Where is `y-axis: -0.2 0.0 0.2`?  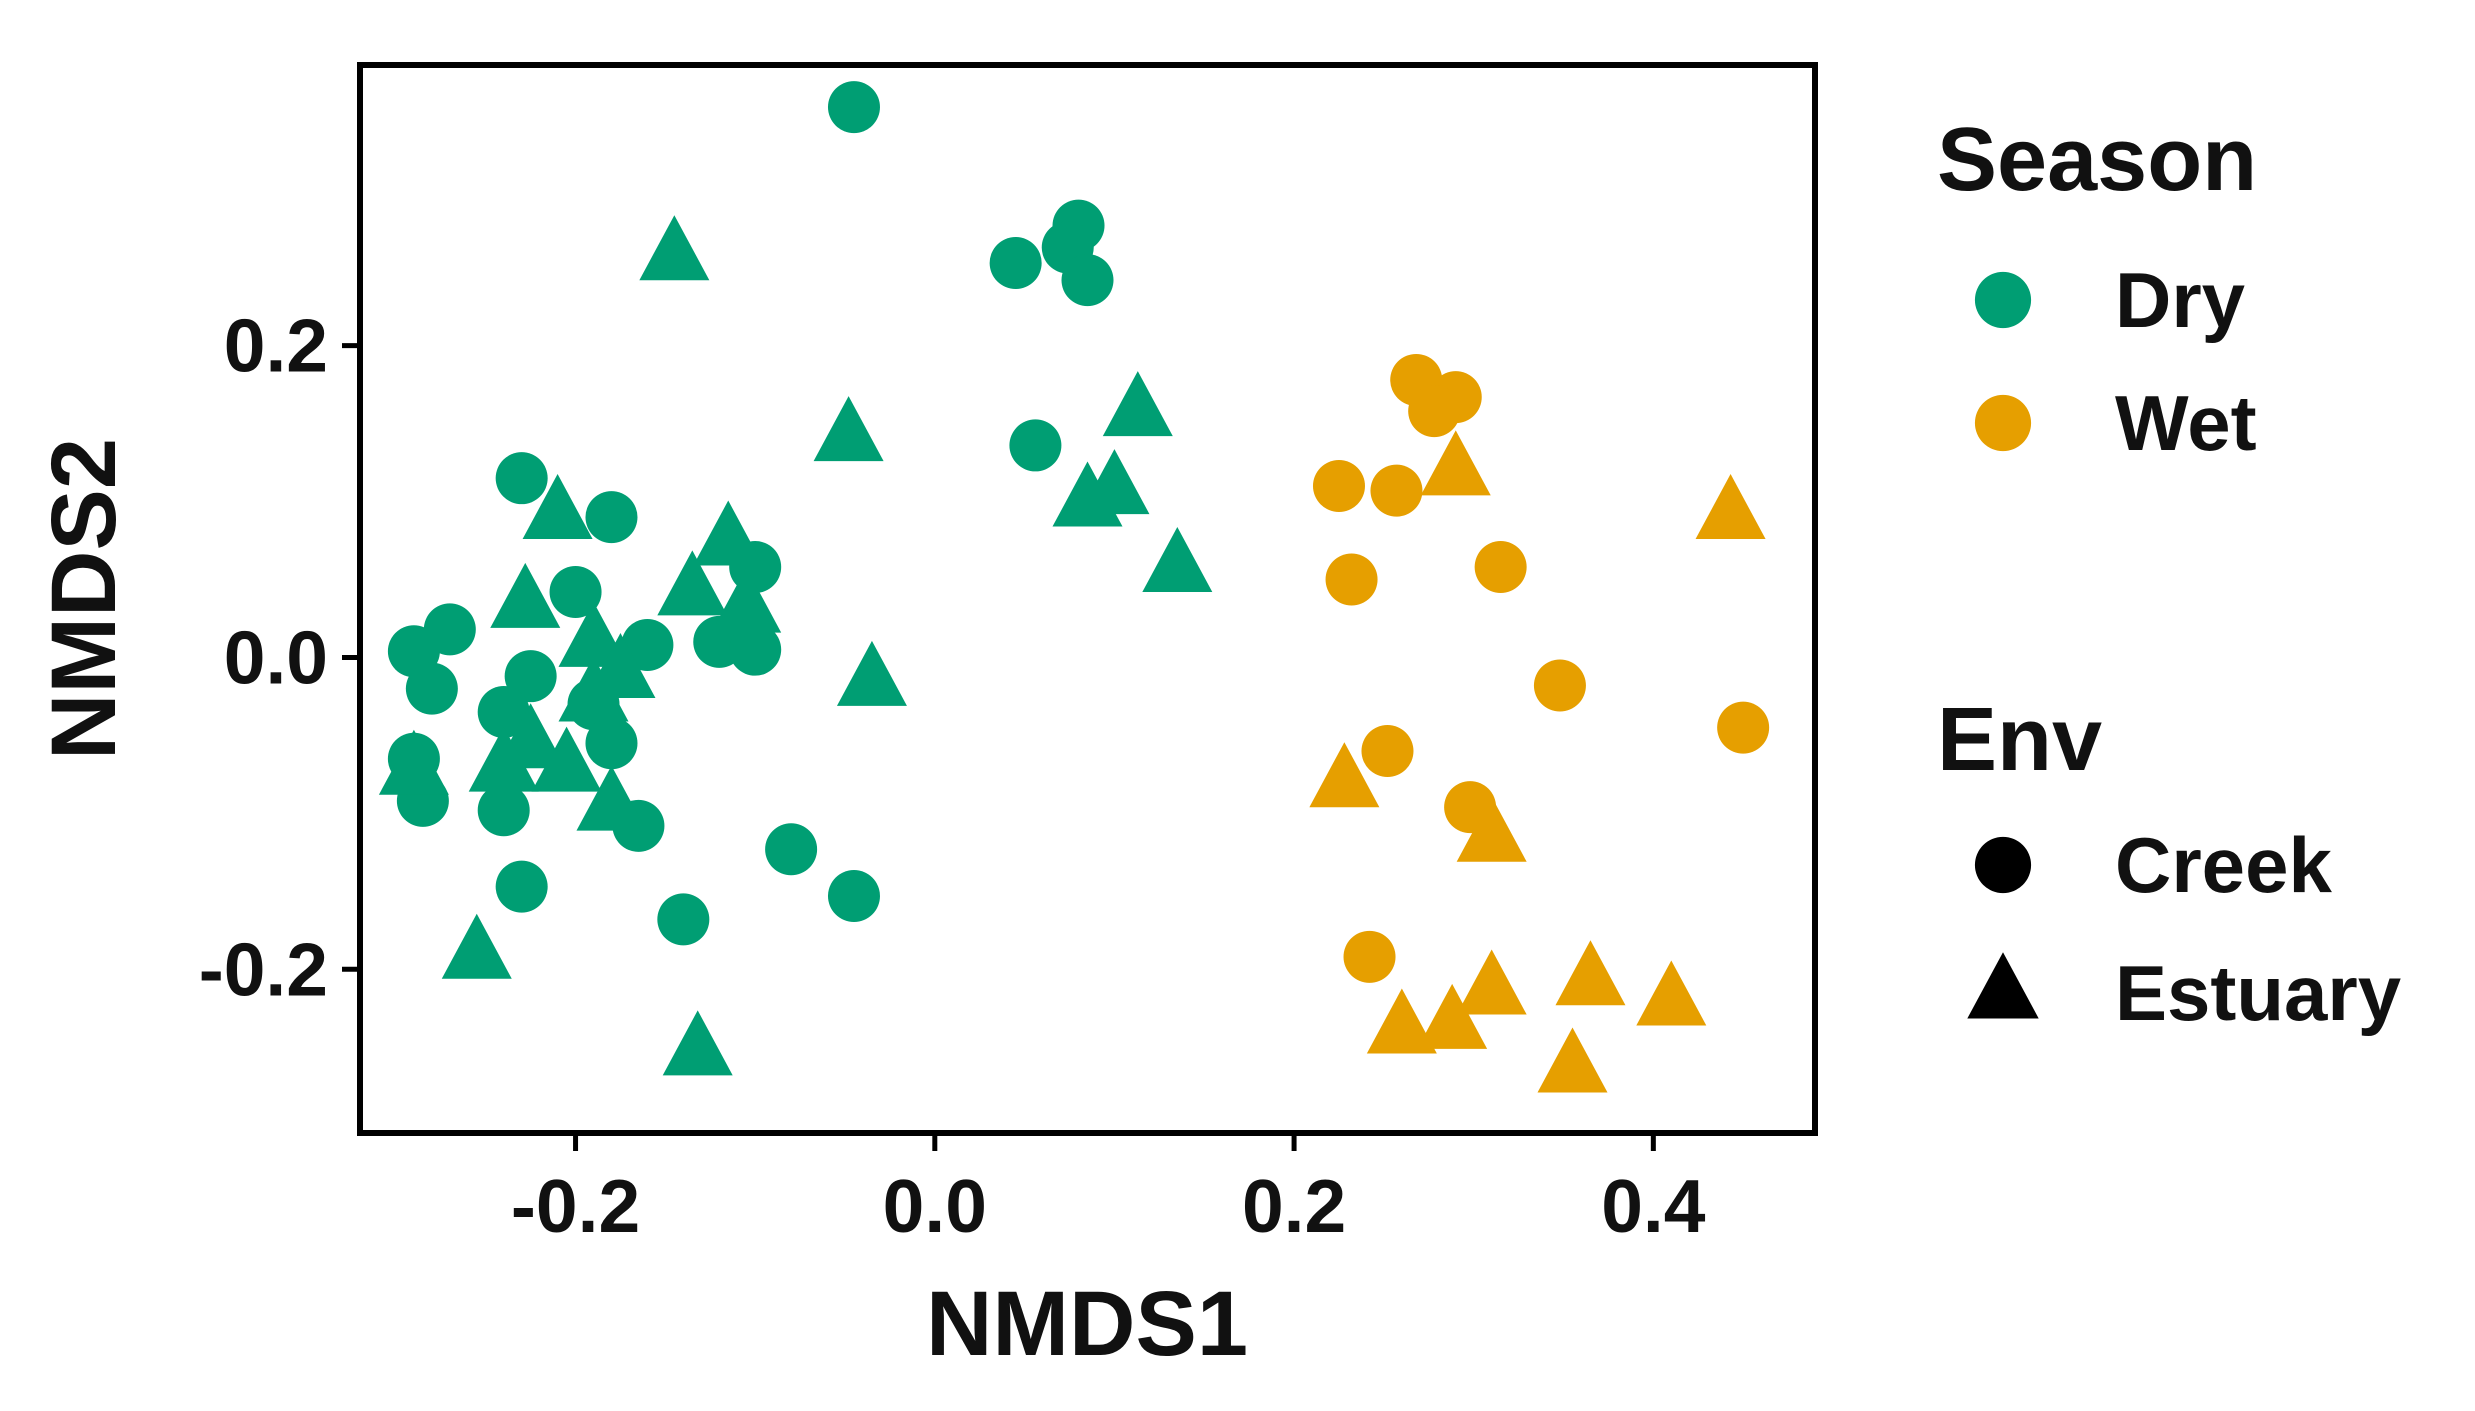 y-axis: -0.2 0.0 0.2 is located at coordinates (279, 657).